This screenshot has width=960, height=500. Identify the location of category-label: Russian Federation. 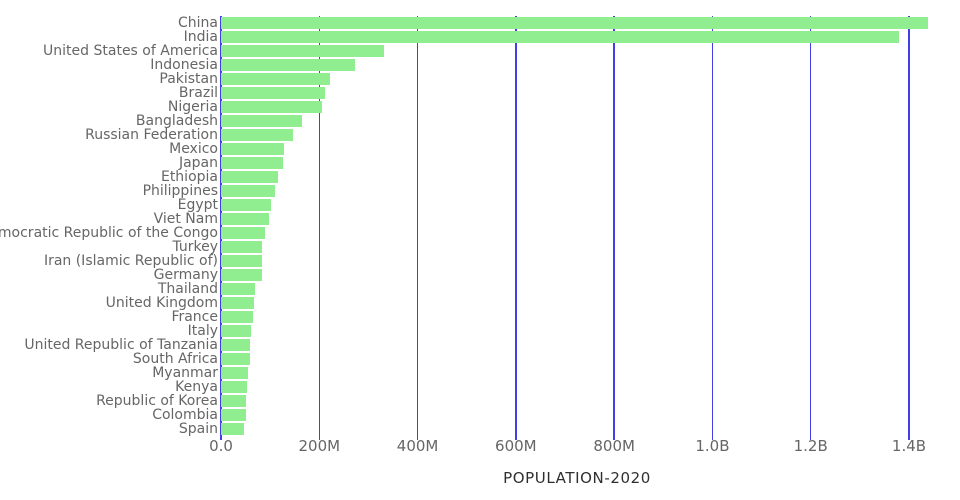
(151, 135).